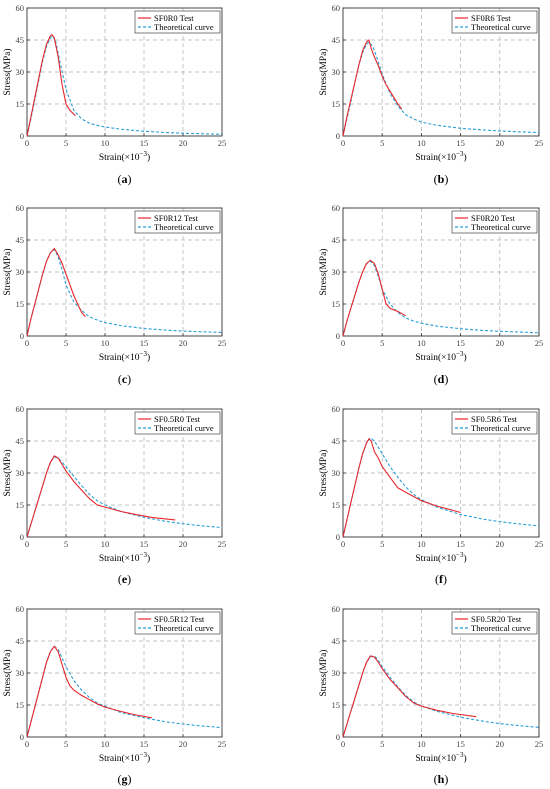 This screenshot has height=789, width=550. Describe the element at coordinates (494, 419) in the screenshot. I see `legend-entry-test: SF0.5R6 Test` at that location.